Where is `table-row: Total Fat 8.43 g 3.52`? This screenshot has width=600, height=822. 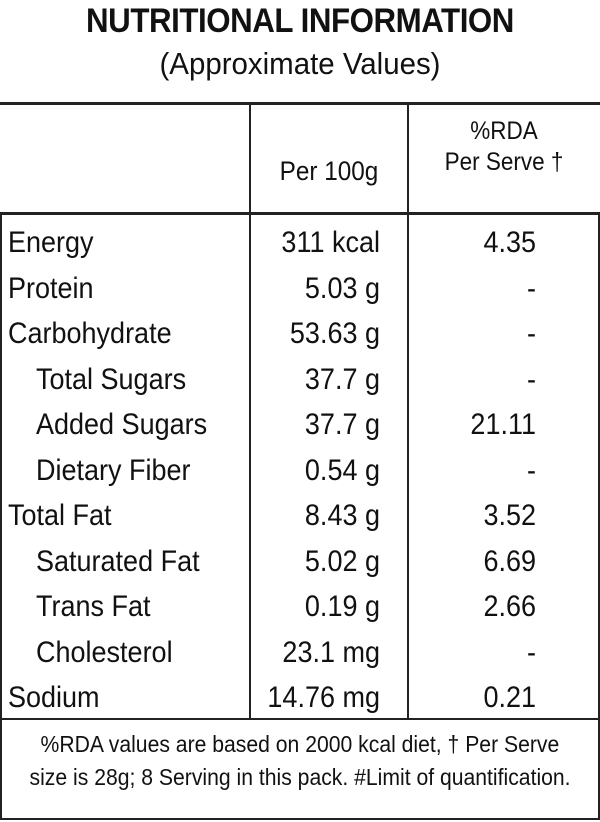 table-row: Total Fat 8.43 g 3.52 is located at coordinates (300, 516).